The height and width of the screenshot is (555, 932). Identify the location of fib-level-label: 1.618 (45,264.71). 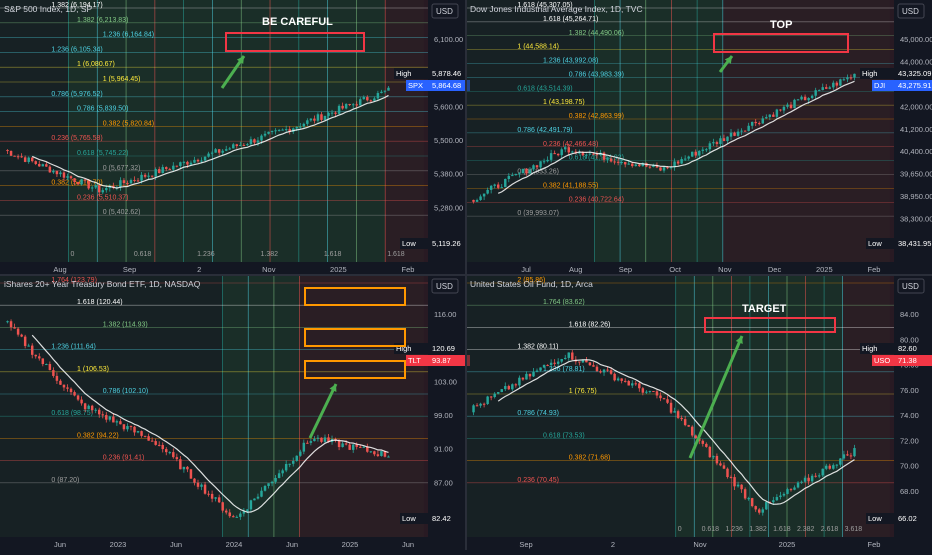
(570, 19).